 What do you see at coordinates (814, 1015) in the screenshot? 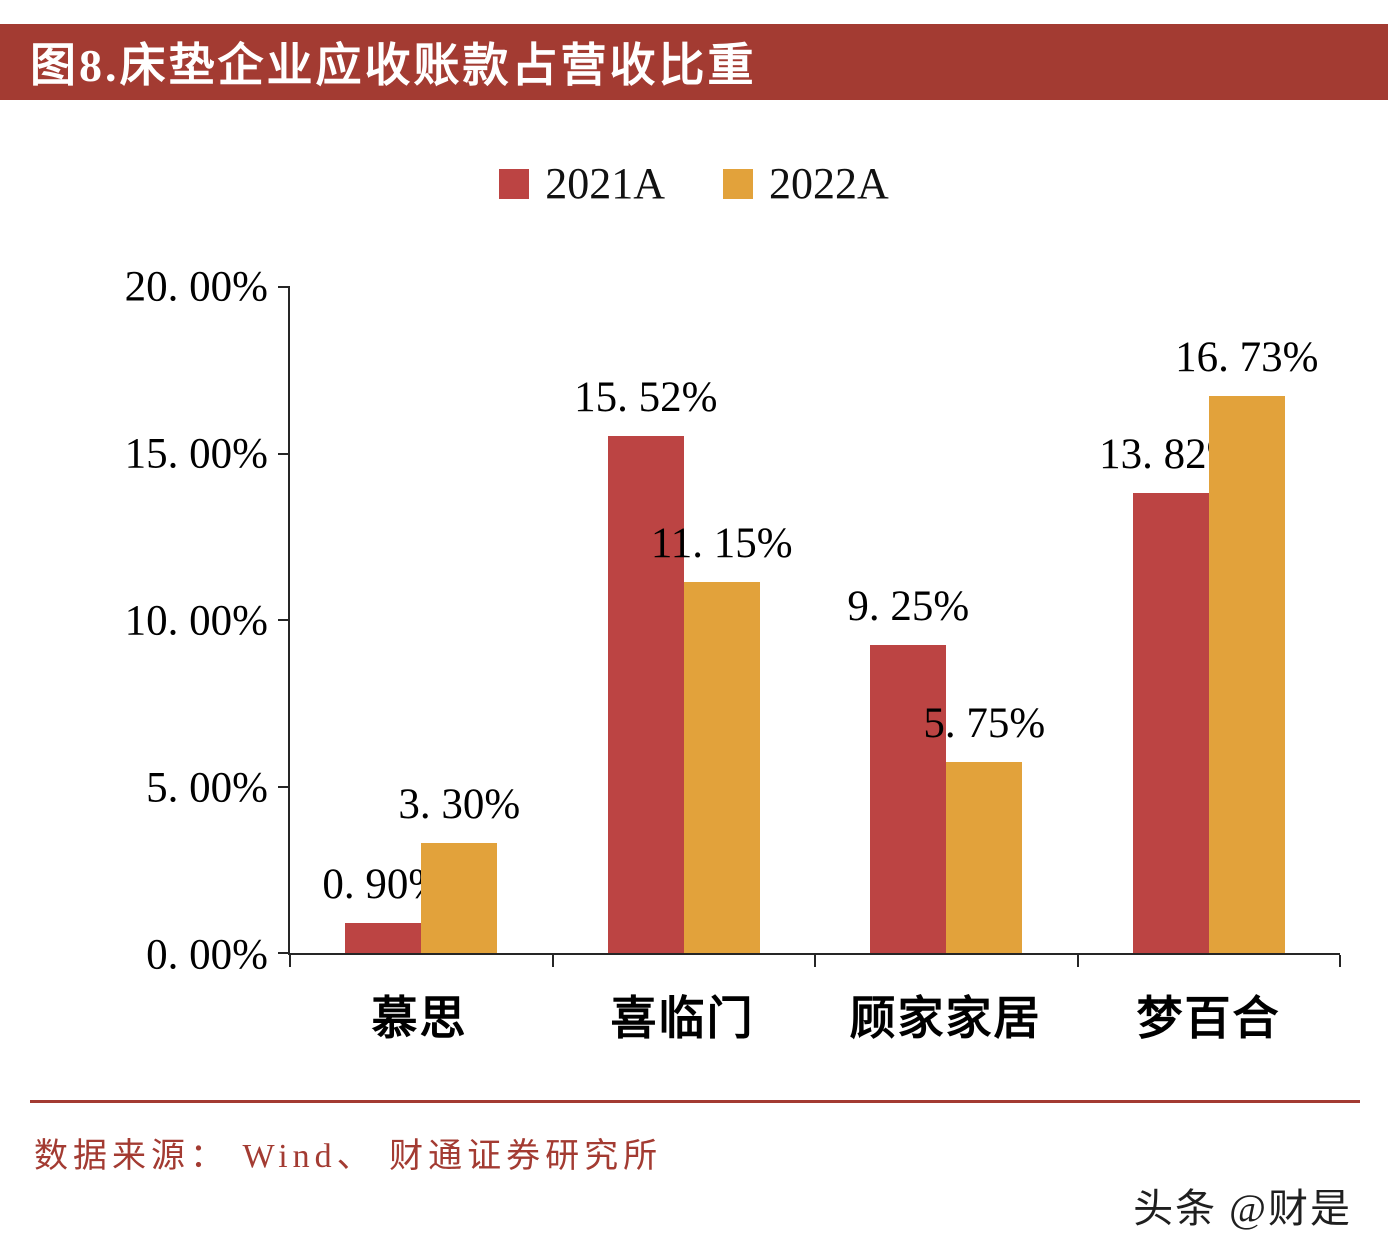
I see `x-axis-category-row: 慕思 喜临门 顾家家居 梦百合` at bounding box center [814, 1015].